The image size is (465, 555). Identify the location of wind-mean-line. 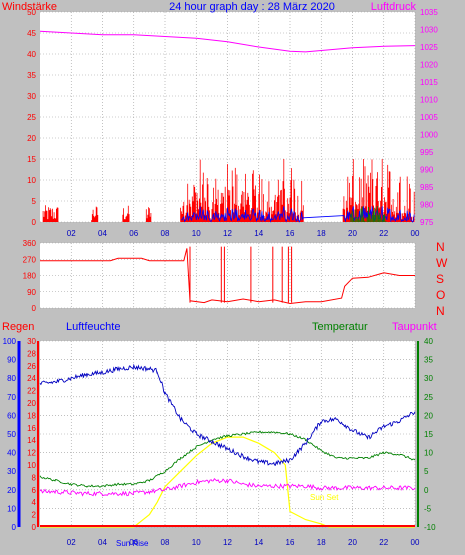
(298, 214).